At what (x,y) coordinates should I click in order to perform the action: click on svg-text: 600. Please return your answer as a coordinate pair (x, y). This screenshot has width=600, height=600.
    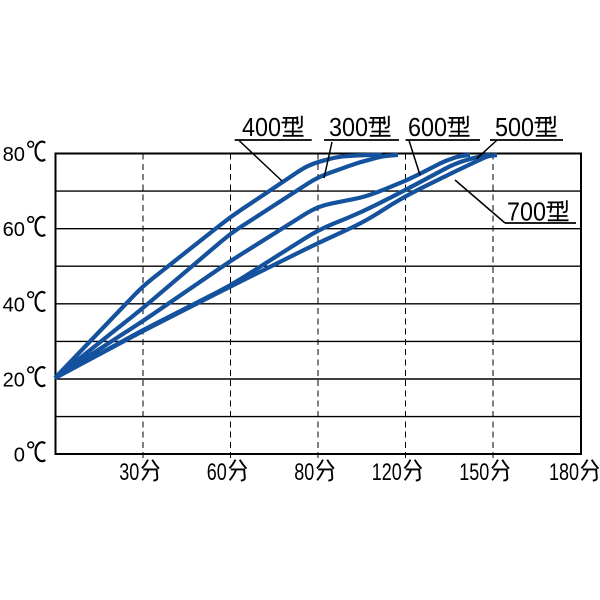
    Looking at the image, I should click on (427, 127).